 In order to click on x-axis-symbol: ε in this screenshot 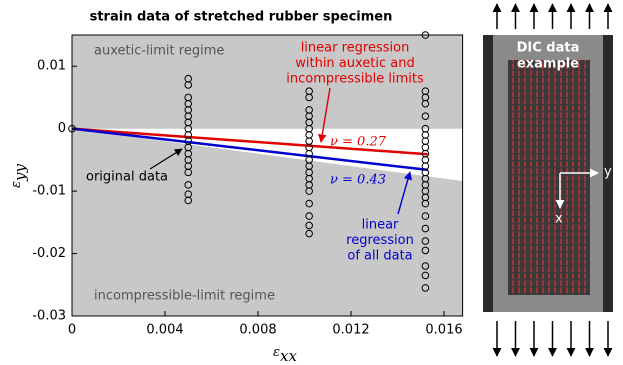, I will do `click(276, 352)`.